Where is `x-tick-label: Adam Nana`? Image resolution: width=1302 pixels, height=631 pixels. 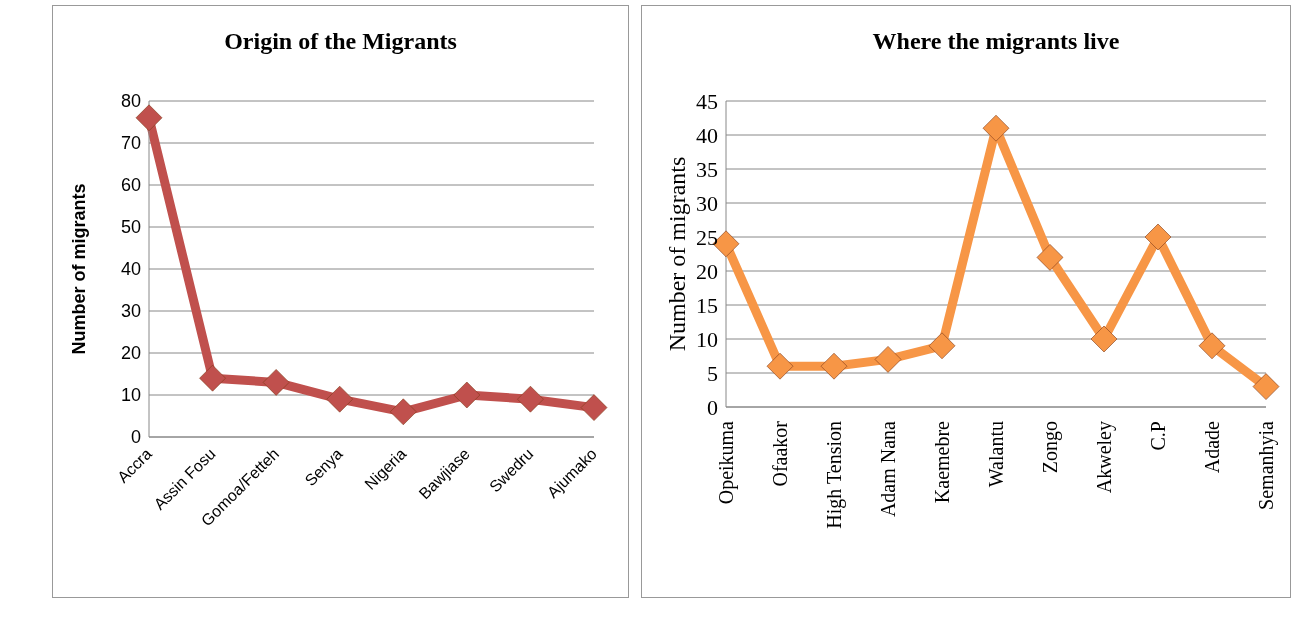
x-tick-label: Adam Nana is located at coordinates (888, 469).